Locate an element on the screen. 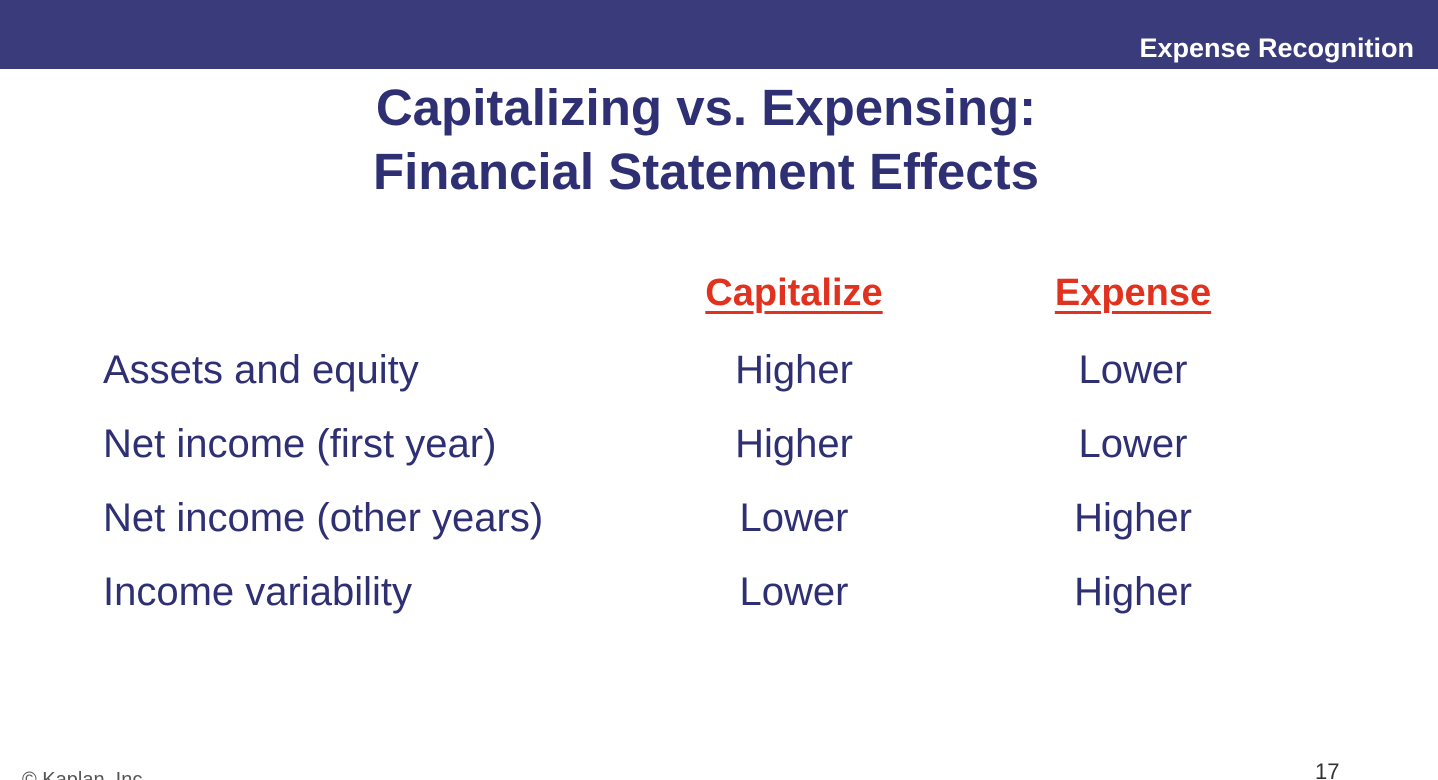 This screenshot has height=780, width=1438. section-label: Expense Recognition is located at coordinates (1276, 48).